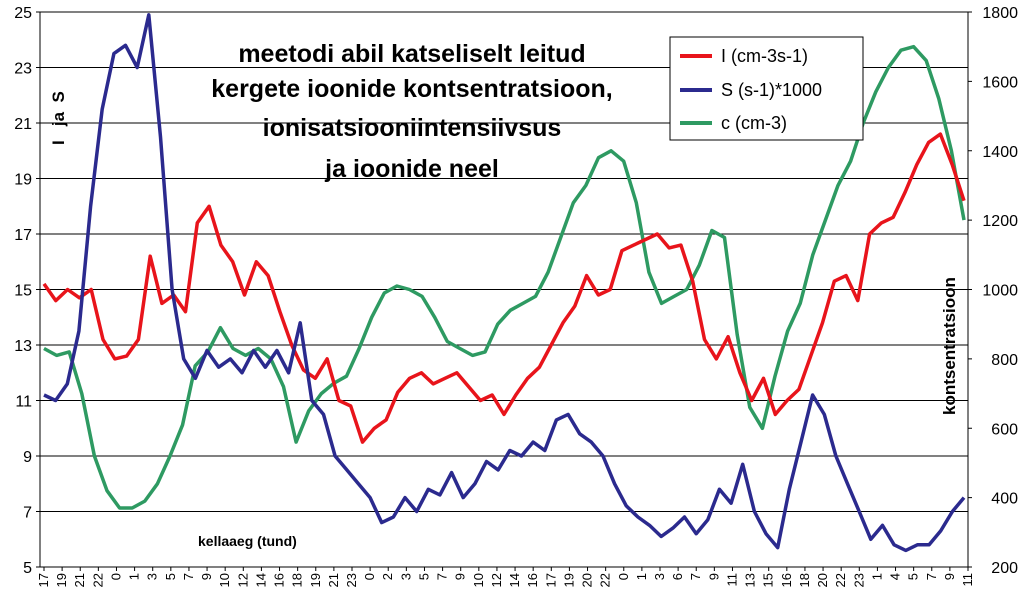 The height and width of the screenshot is (601, 1032). What do you see at coordinates (412, 128) in the screenshot?
I see `title-line-3: ionisatsiooniintensiivsus` at bounding box center [412, 128].